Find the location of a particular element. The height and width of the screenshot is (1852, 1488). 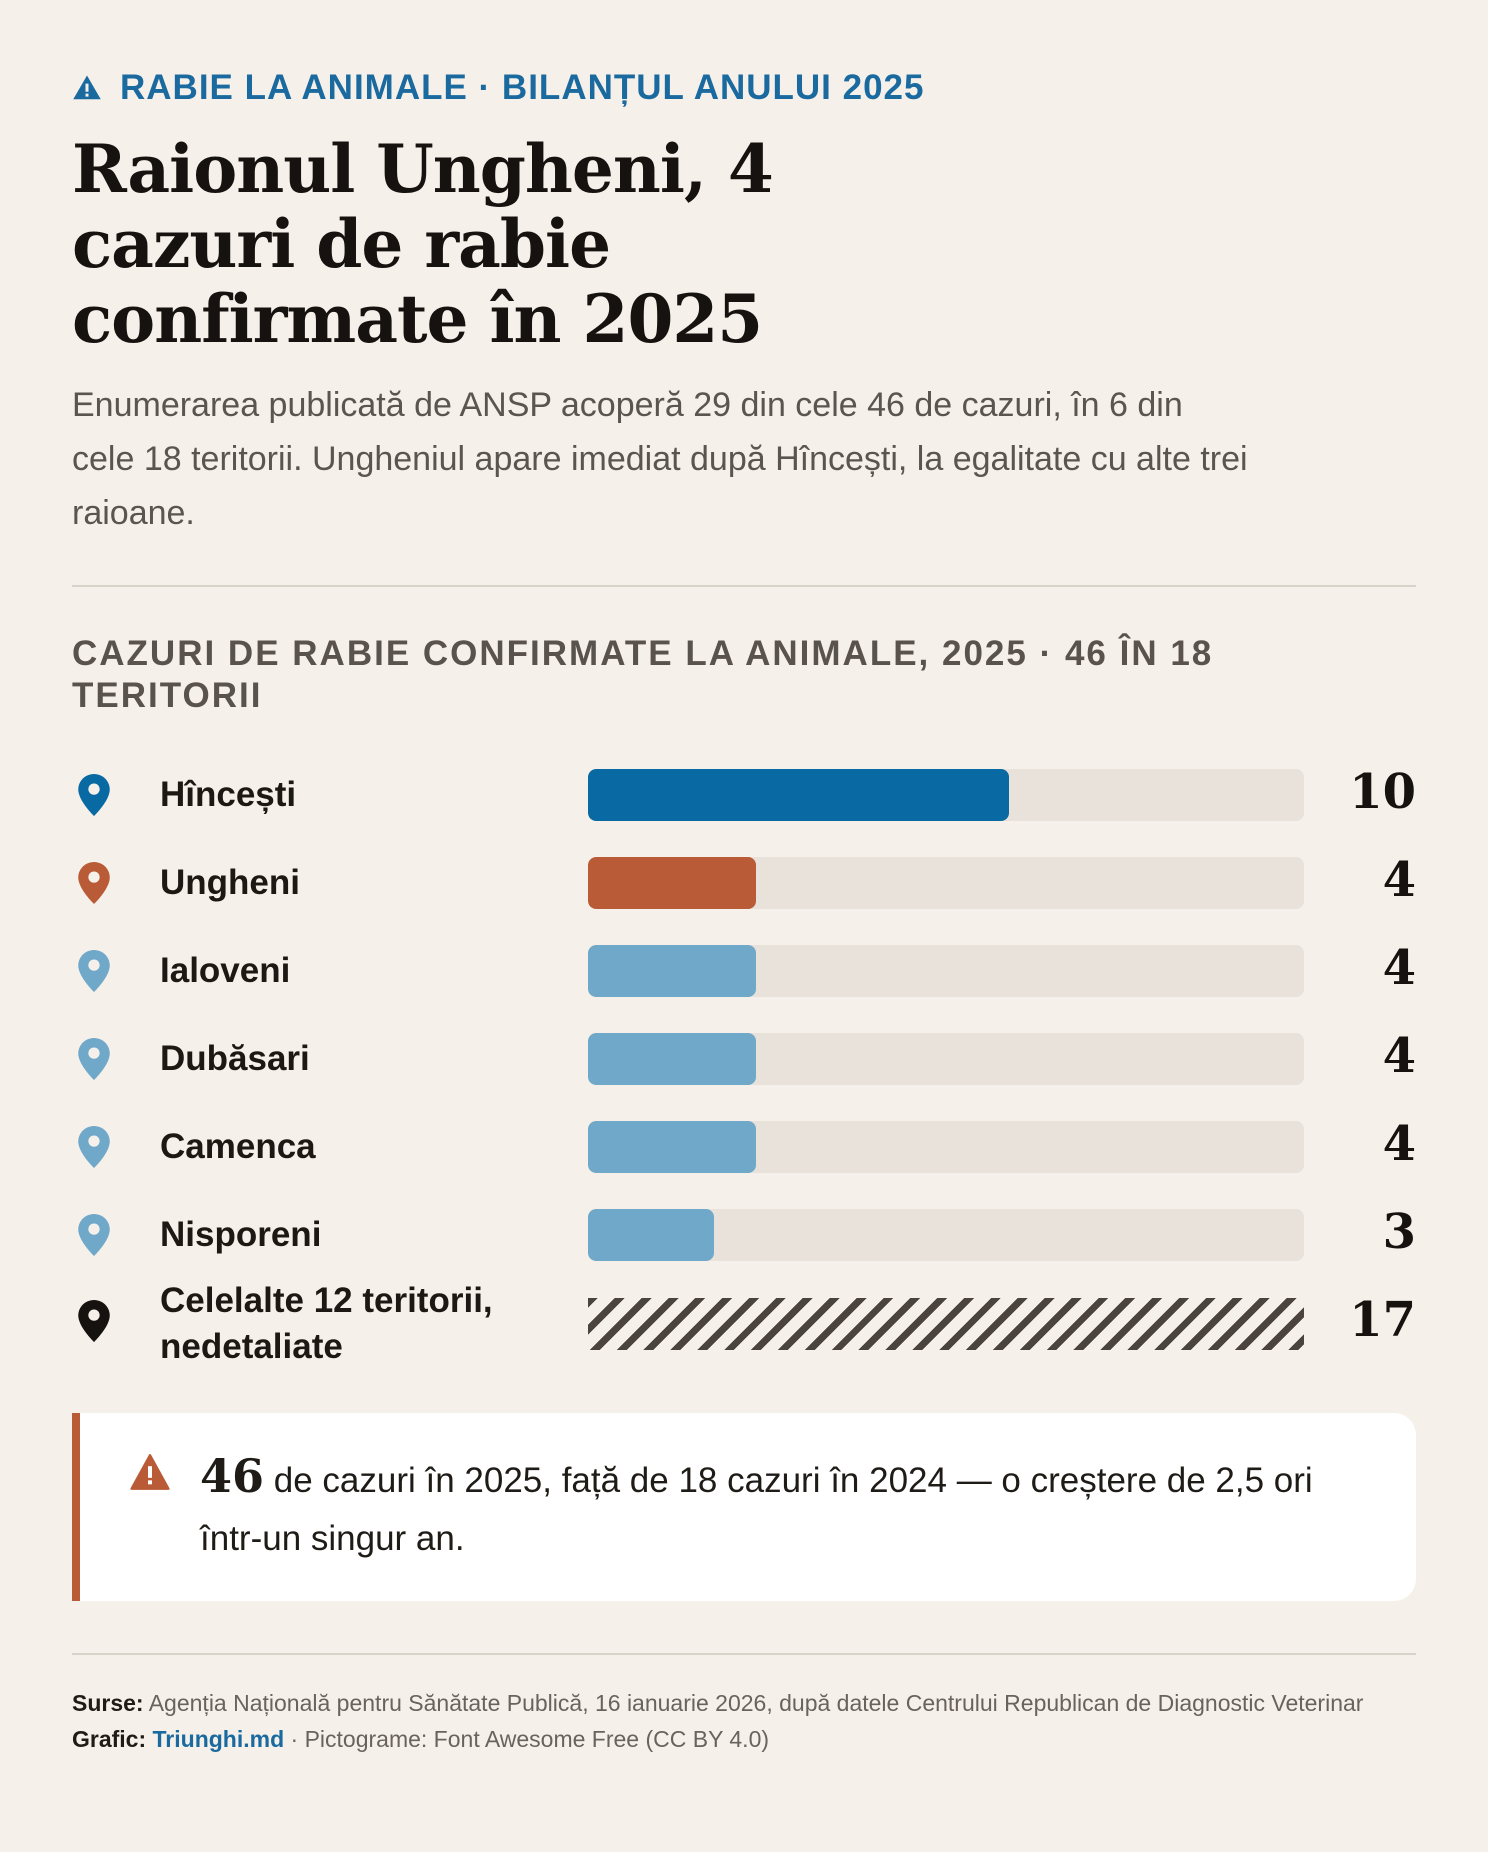

chart-row: Camenca 4 is located at coordinates (744, 1147).